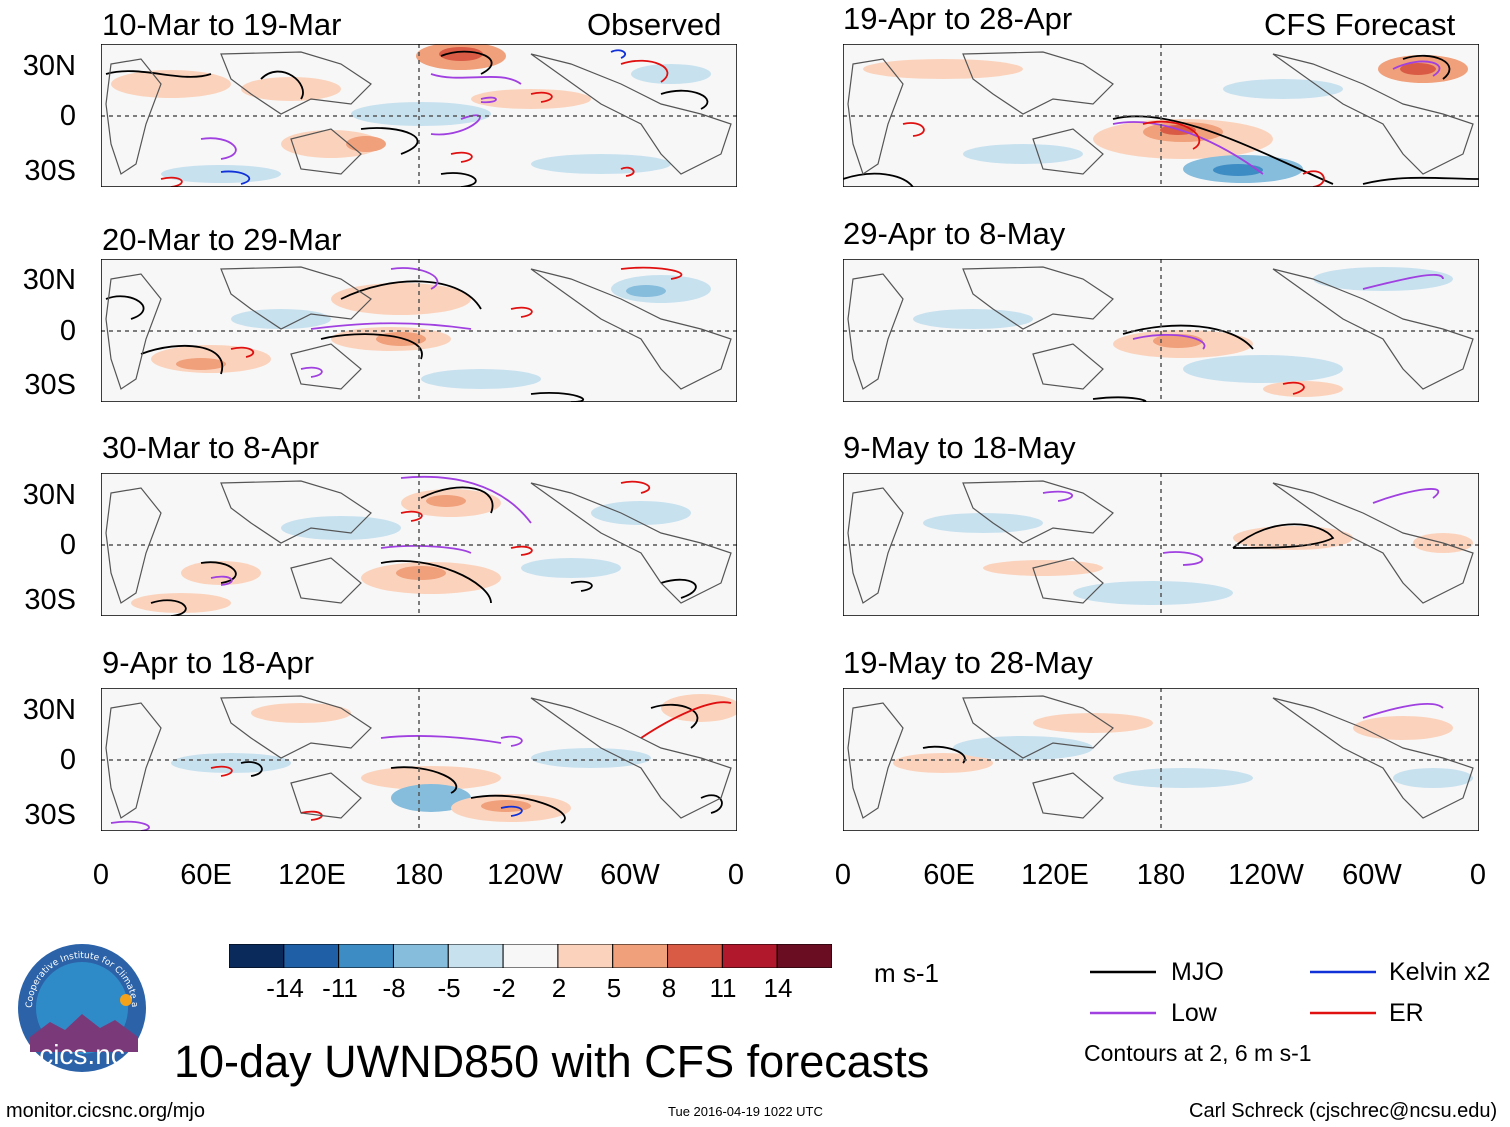  What do you see at coordinates (211, 447) in the screenshot?
I see `panel-3-title: 30-Mar to 8-Apr` at bounding box center [211, 447].